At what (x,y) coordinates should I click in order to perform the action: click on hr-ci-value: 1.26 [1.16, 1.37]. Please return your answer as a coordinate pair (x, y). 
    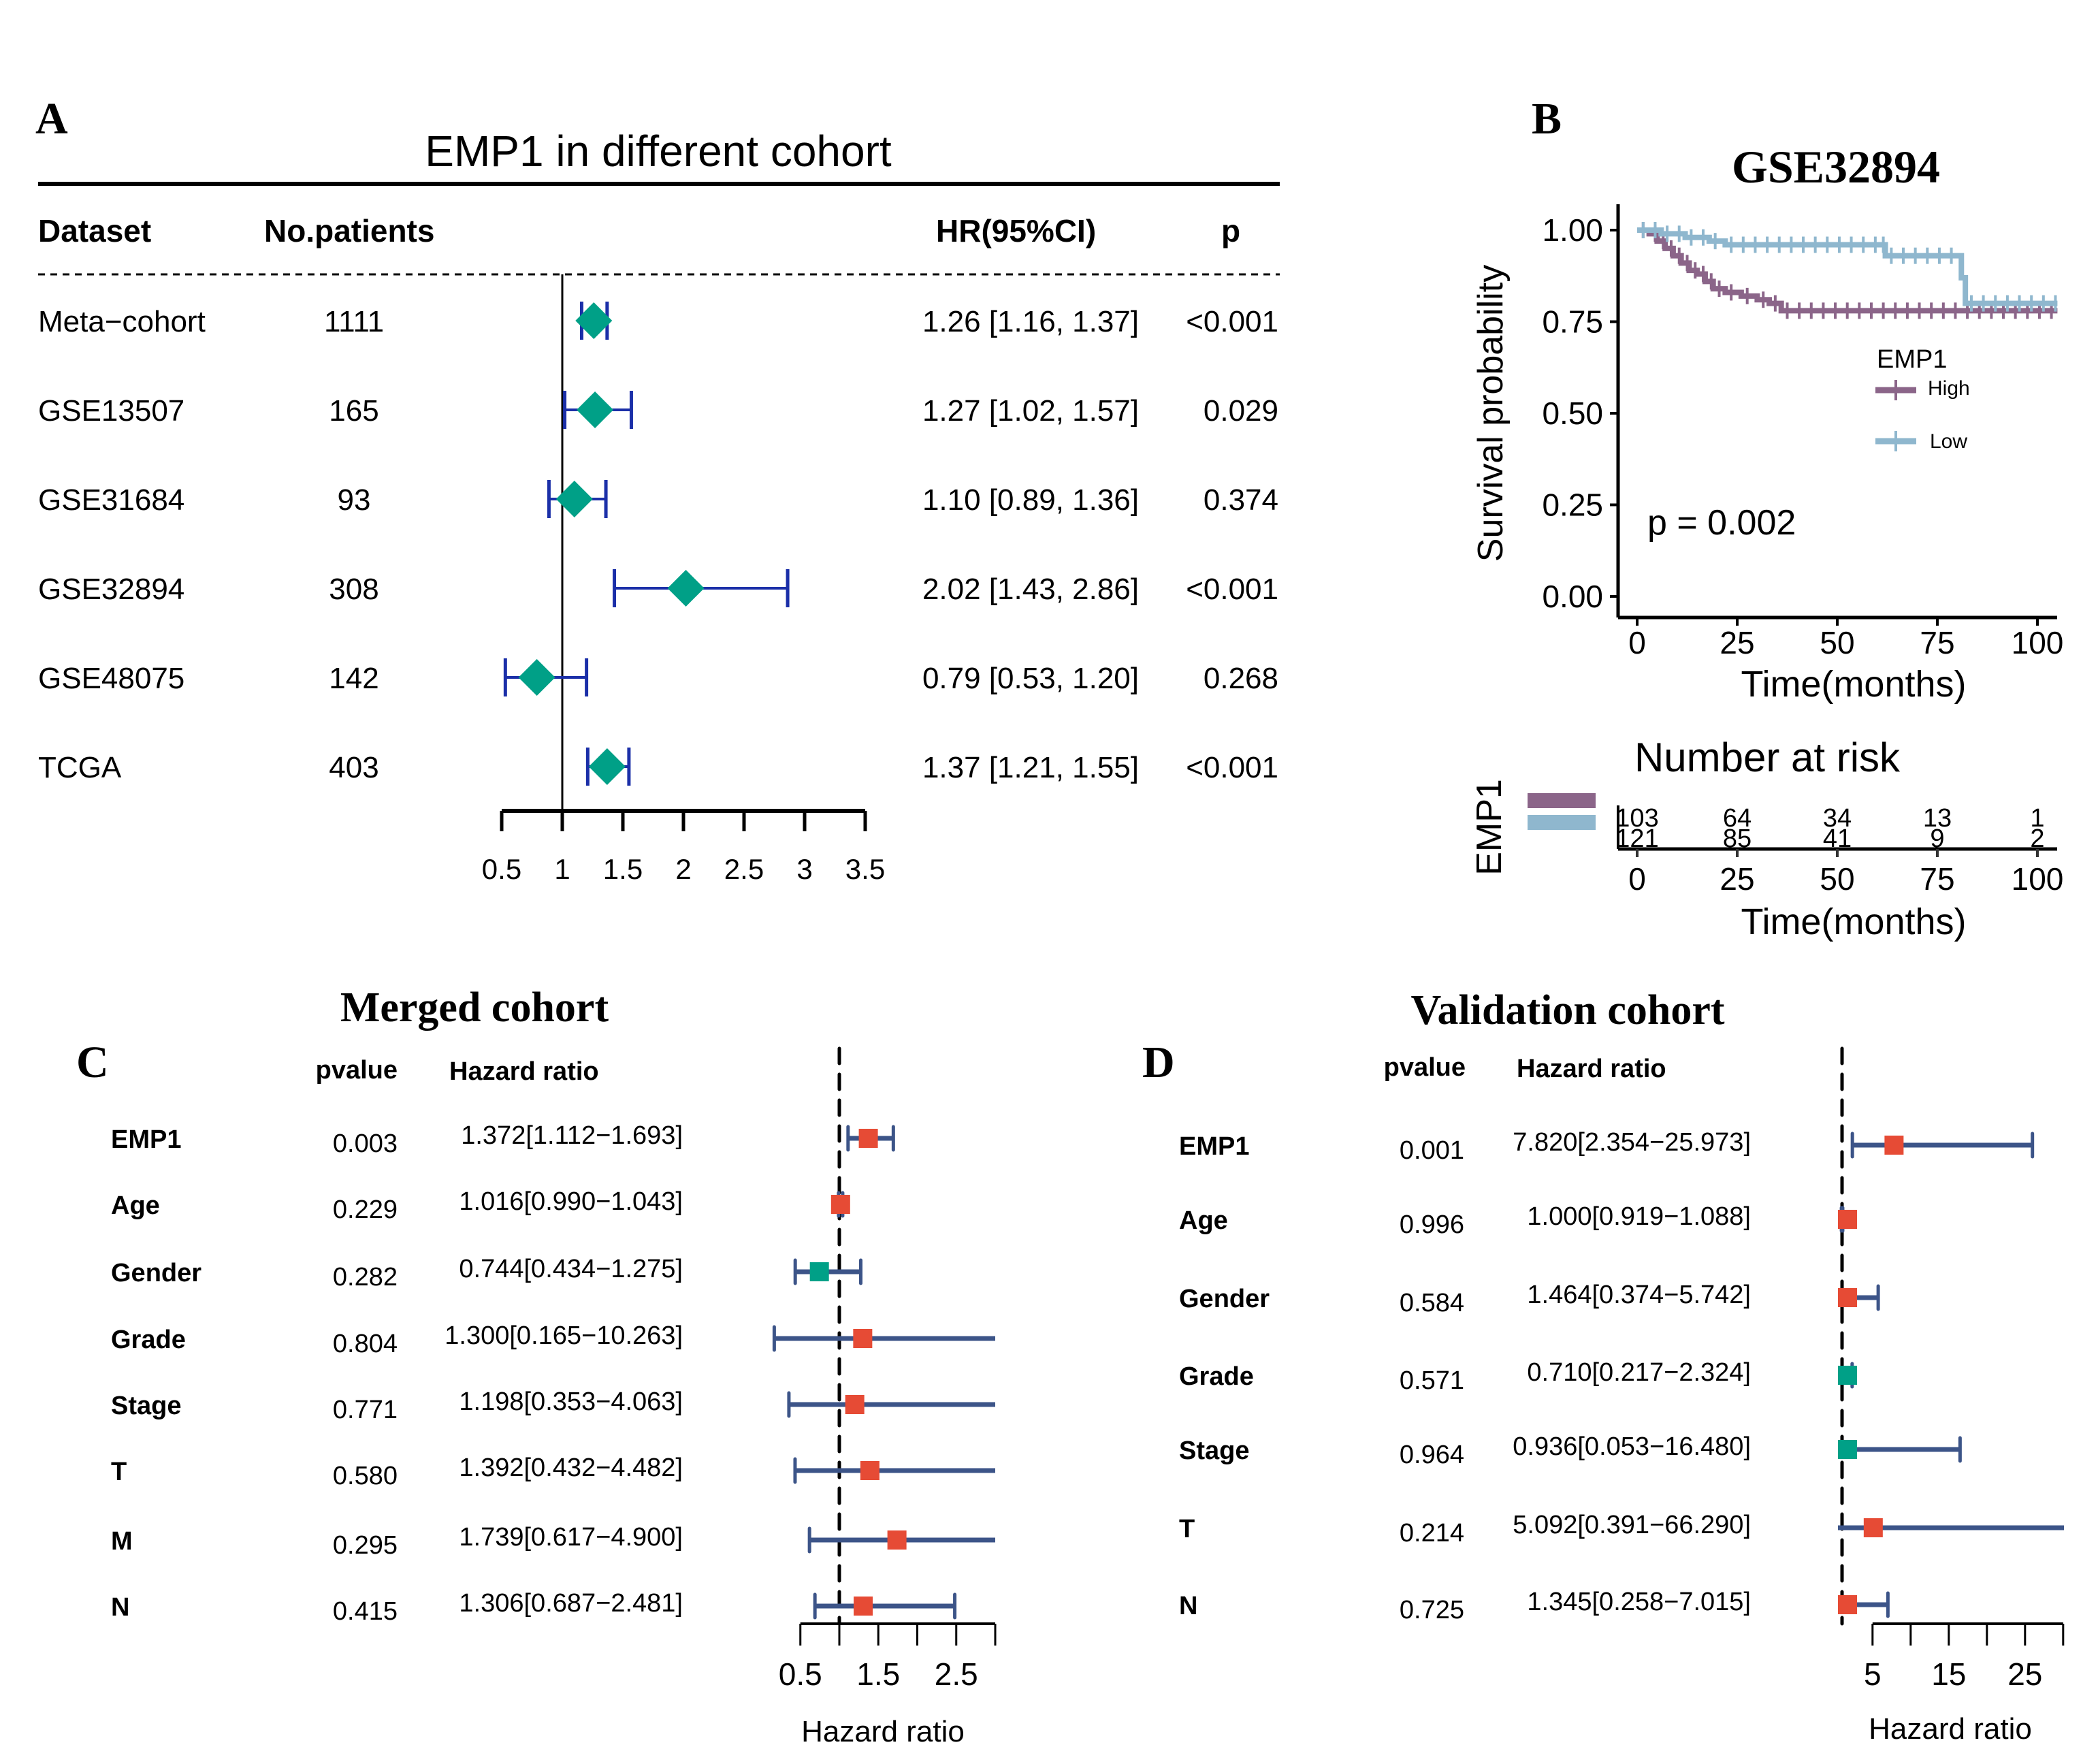
    Looking at the image, I should click on (1030, 321).